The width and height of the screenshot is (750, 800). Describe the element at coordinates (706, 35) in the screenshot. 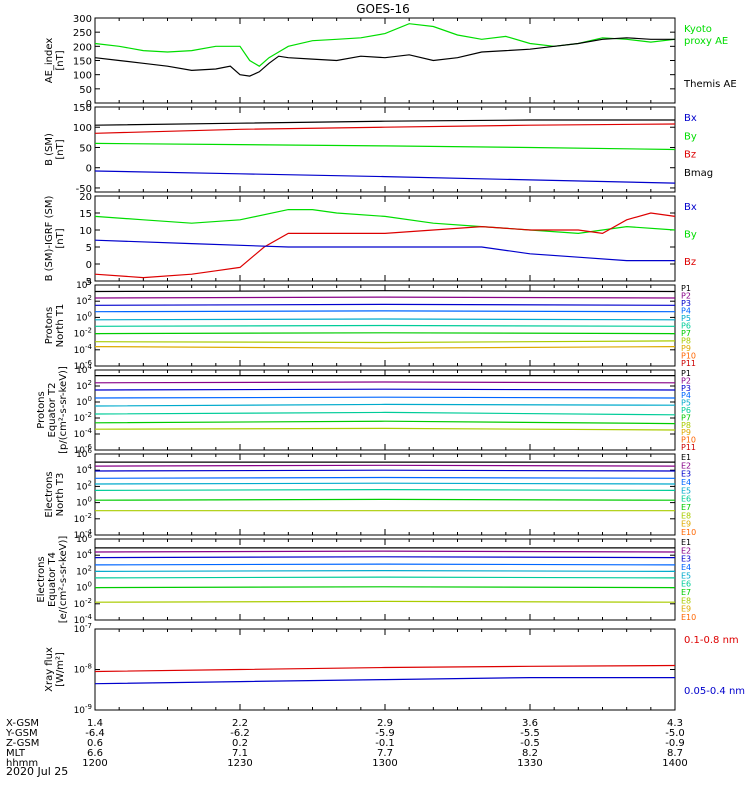

I see `legend-entry: Kyoto proxy AE` at that location.